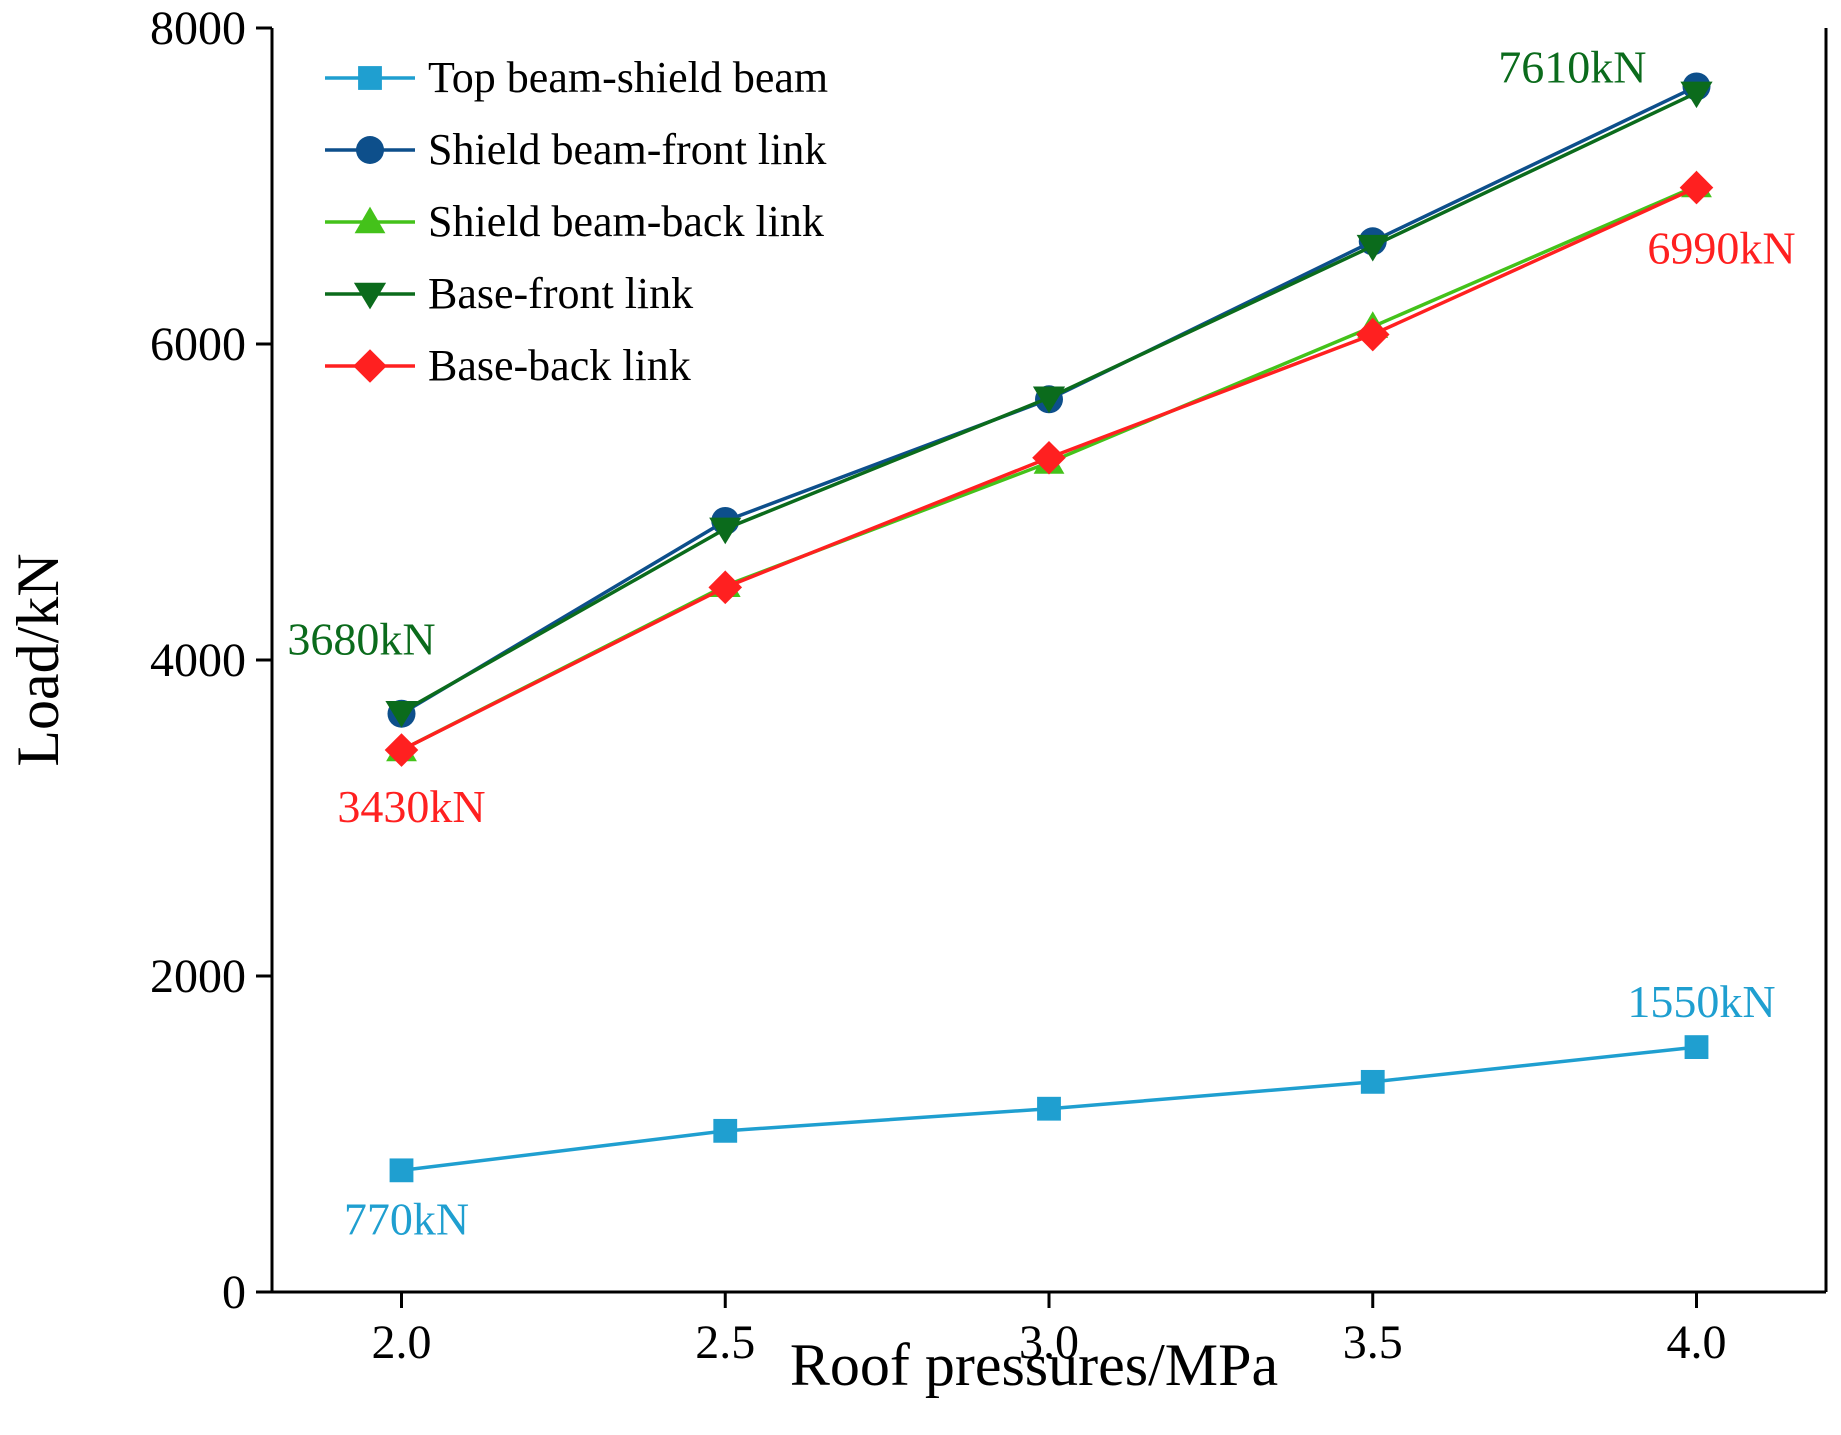  What do you see at coordinates (1049, 1342) in the screenshot?
I see `x-tick-label: 3.0` at bounding box center [1049, 1342].